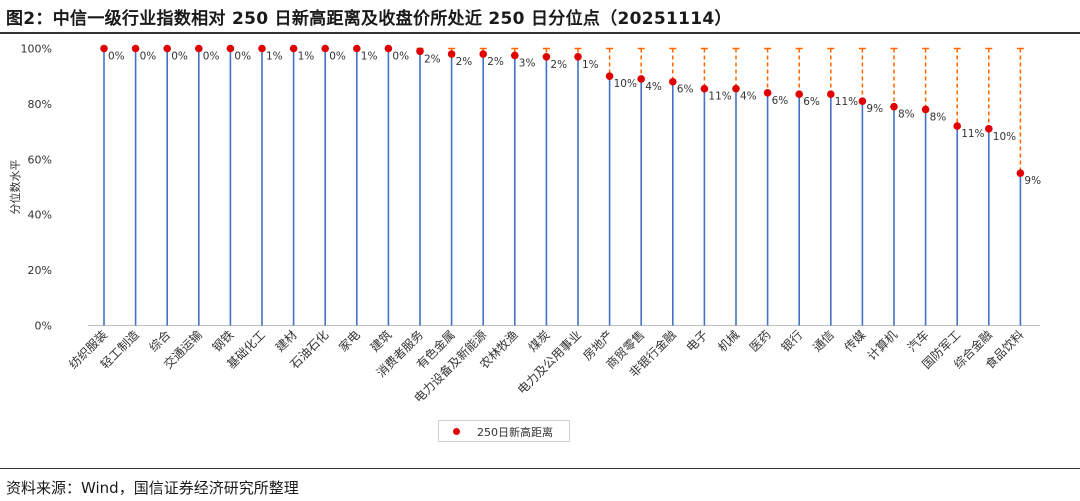 Image resolution: width=1080 pixels, height=501 pixels. Describe the element at coordinates (40, 104) in the screenshot. I see `y-tick-label: 80%` at that location.